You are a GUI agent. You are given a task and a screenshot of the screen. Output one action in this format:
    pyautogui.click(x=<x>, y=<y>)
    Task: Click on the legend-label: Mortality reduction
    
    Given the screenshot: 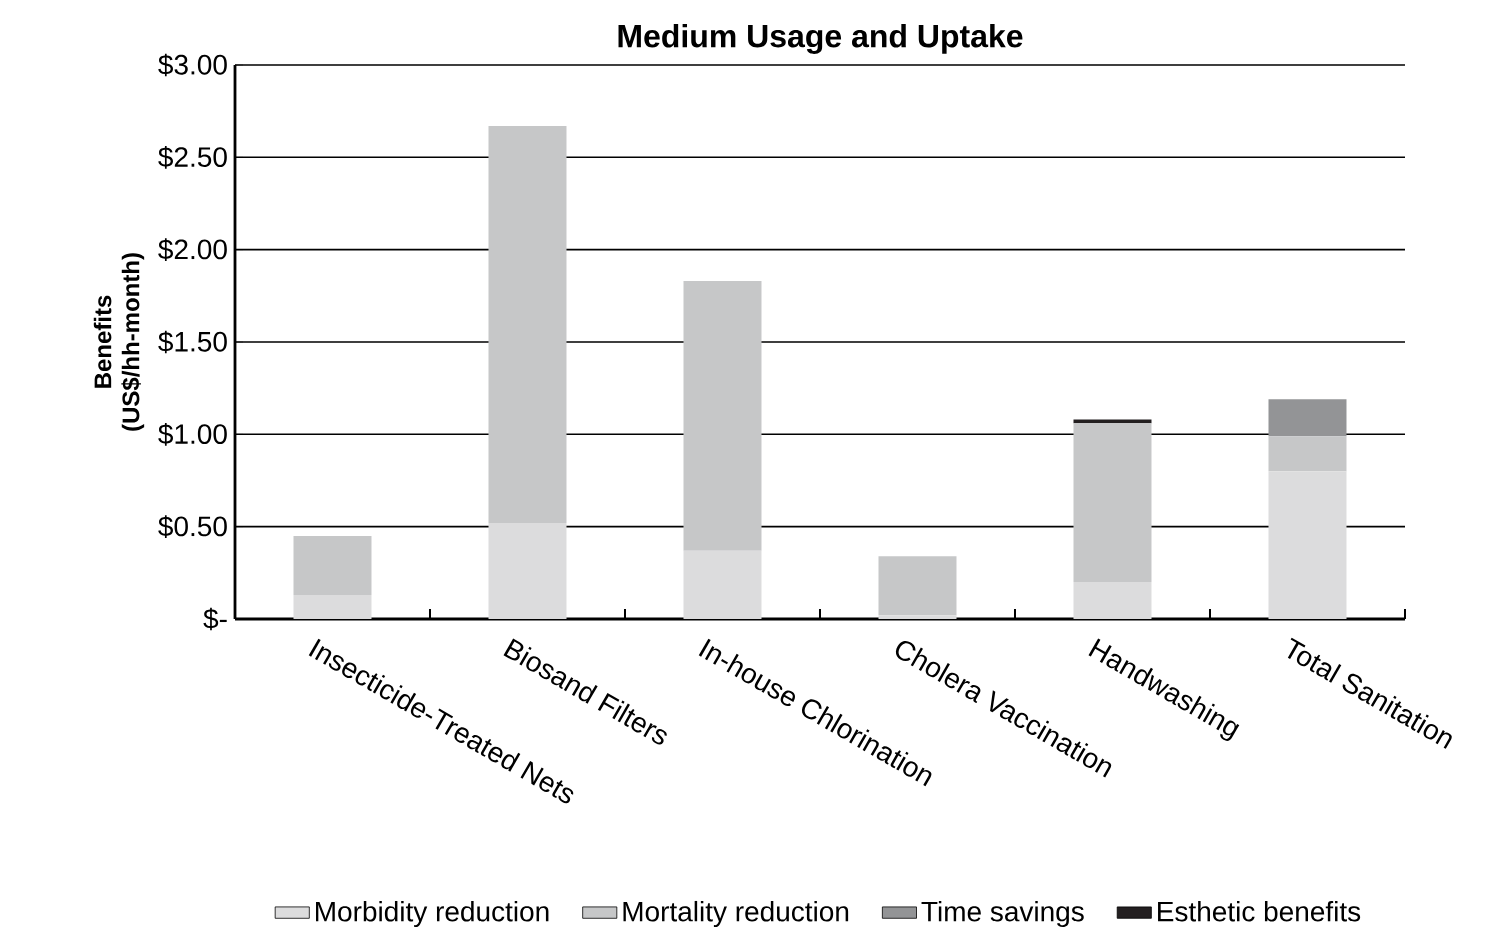 What is the action you would take?
    pyautogui.click(x=736, y=914)
    